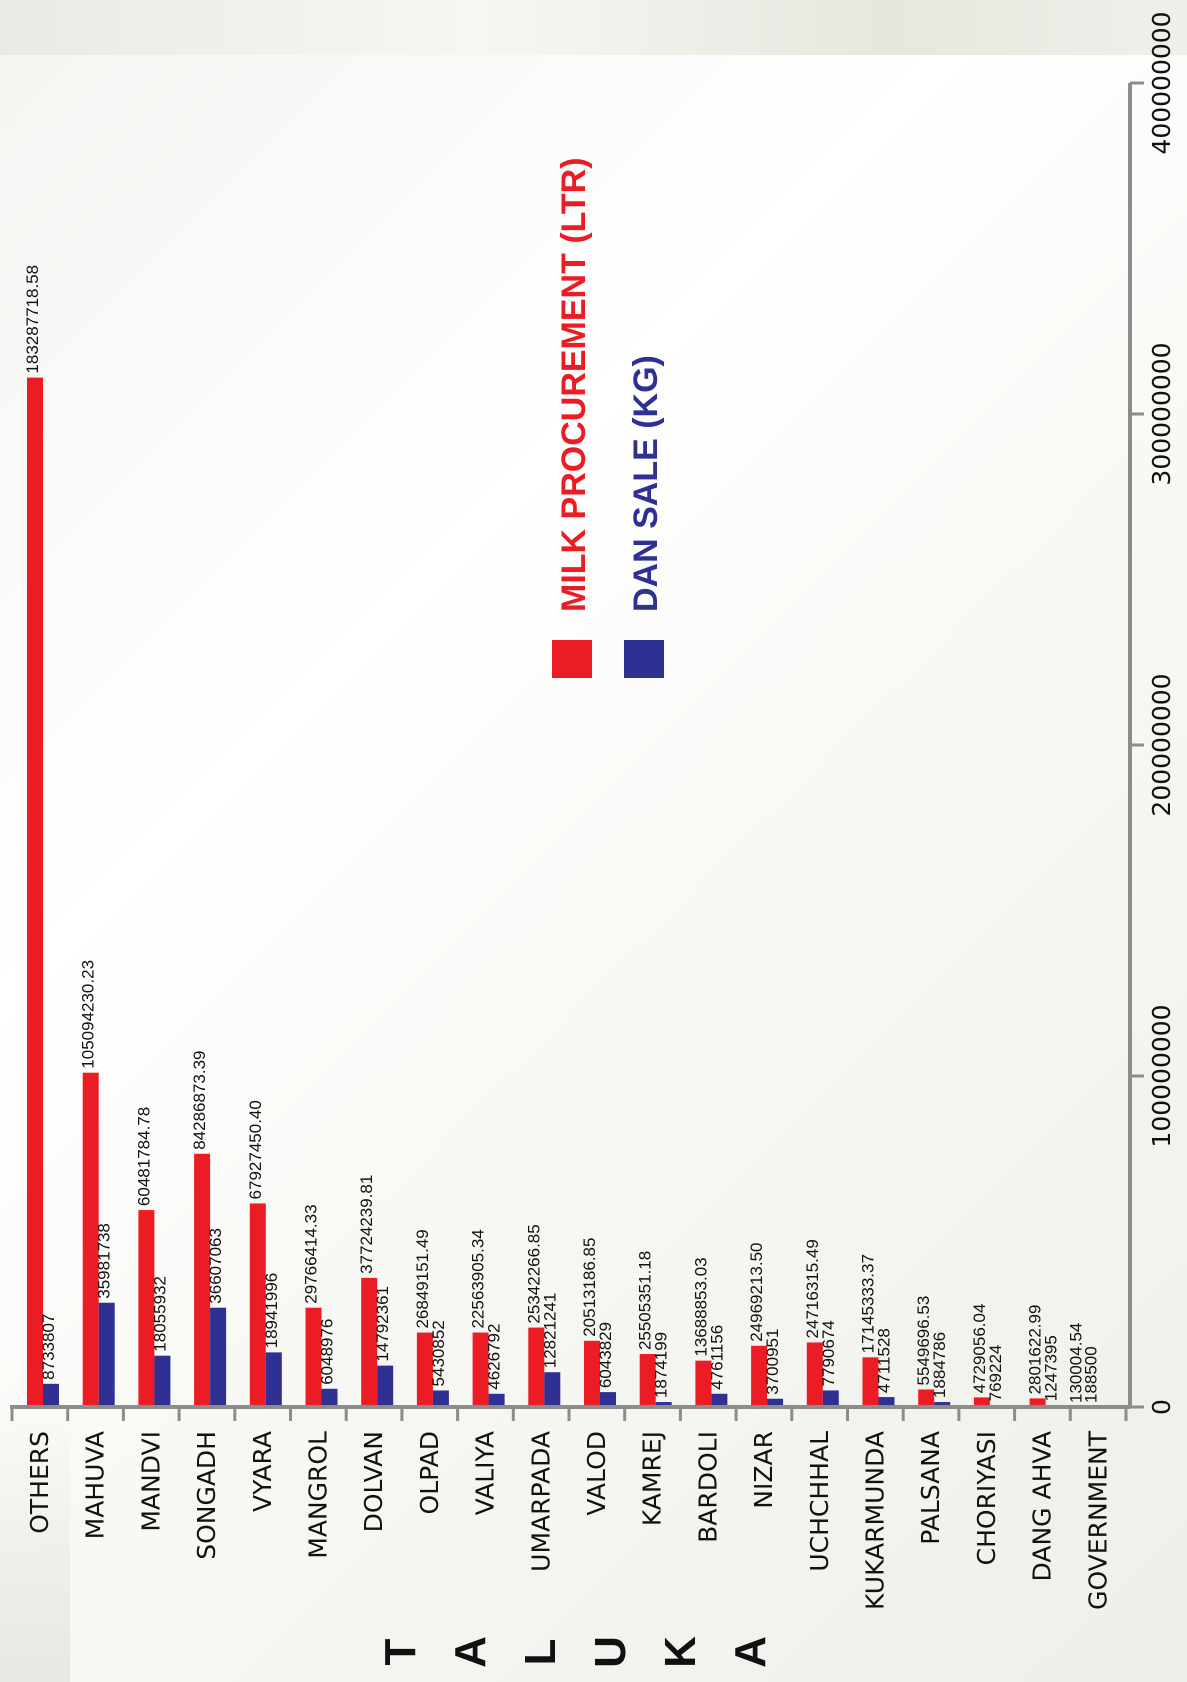  I want to click on axis-title-letter: L, so click(540, 1652).